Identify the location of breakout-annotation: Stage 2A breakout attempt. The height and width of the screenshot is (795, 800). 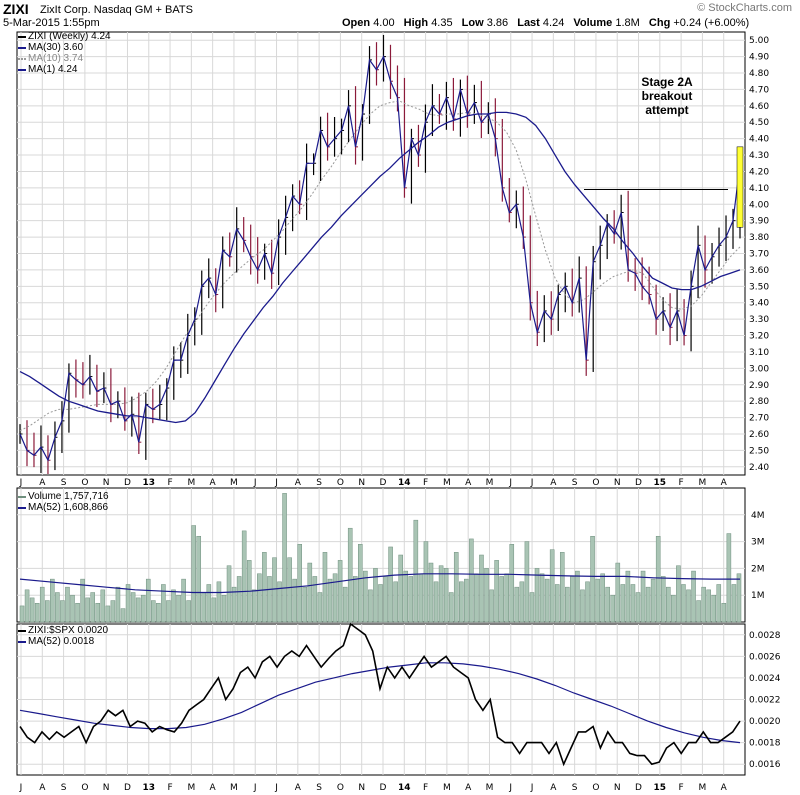
(667, 96).